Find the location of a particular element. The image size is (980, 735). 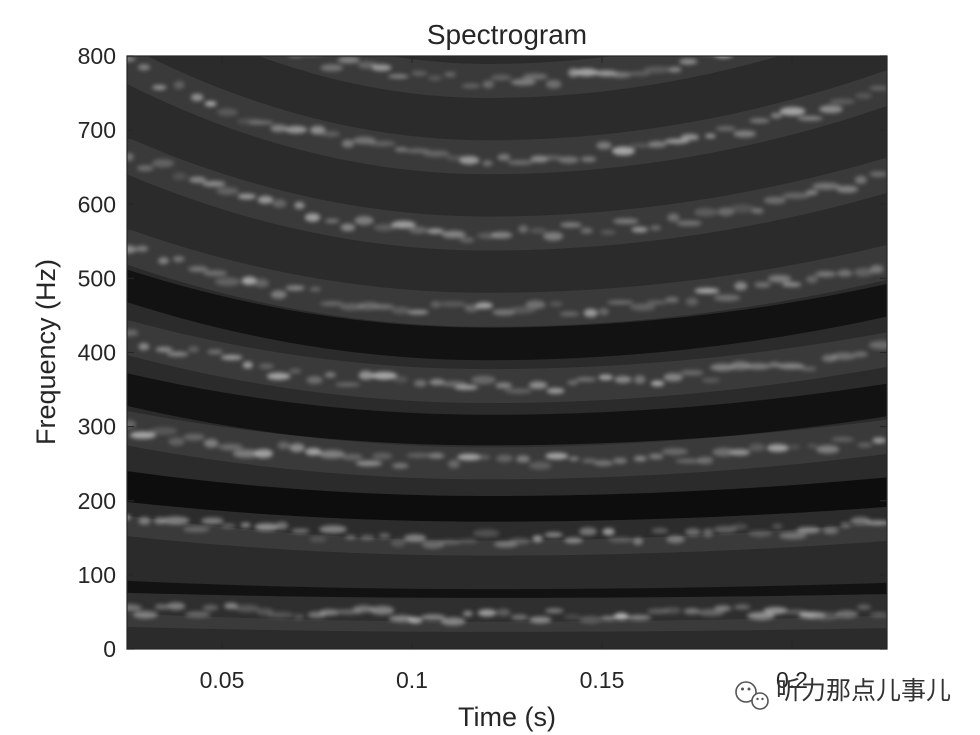

watermark-text: 听力那点儿事儿 is located at coordinates (863, 691).